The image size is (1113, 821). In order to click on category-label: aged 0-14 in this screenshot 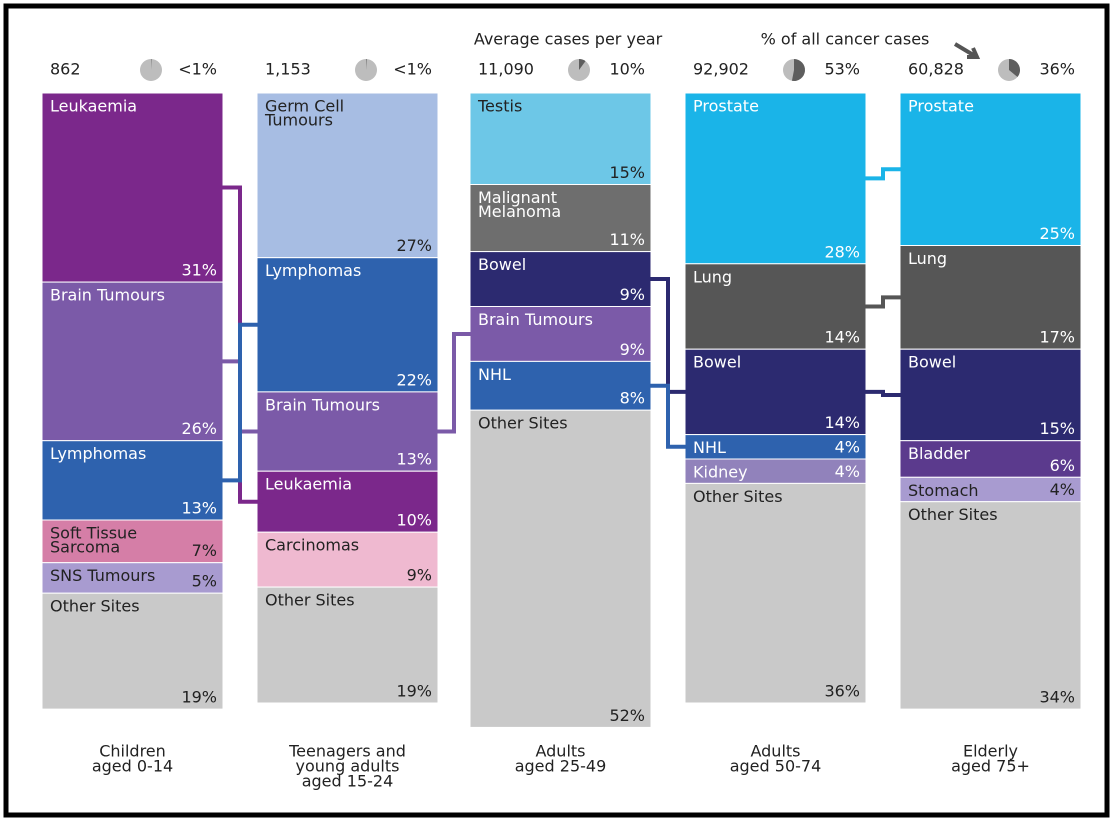, I will do `click(132, 766)`.